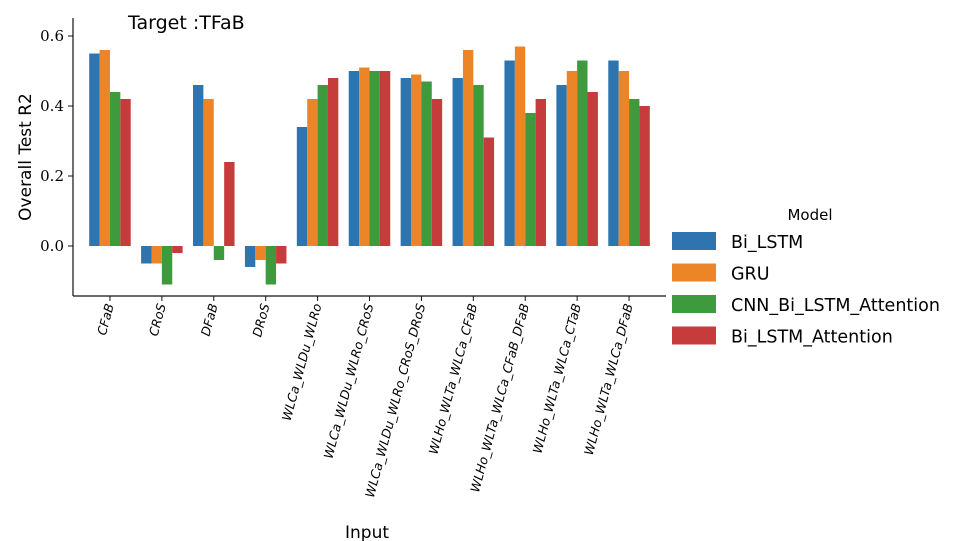  What do you see at coordinates (694, 304) in the screenshot?
I see `legend-swatch-cnn-bi-lstm-attention` at bounding box center [694, 304].